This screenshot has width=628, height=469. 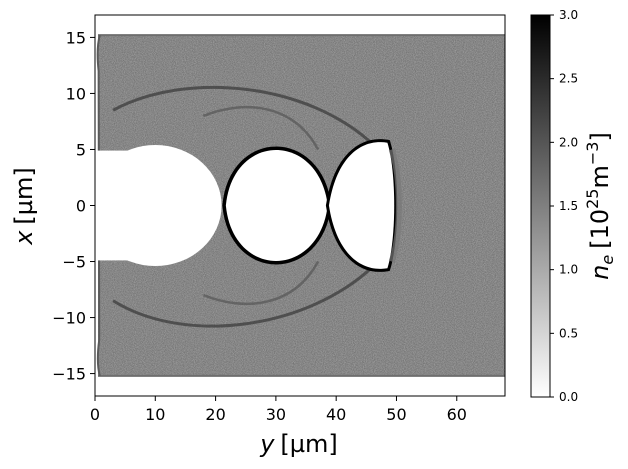 What do you see at coordinates (568, 142) in the screenshot?
I see `colorbar-tick-label: 2.0` at bounding box center [568, 142].